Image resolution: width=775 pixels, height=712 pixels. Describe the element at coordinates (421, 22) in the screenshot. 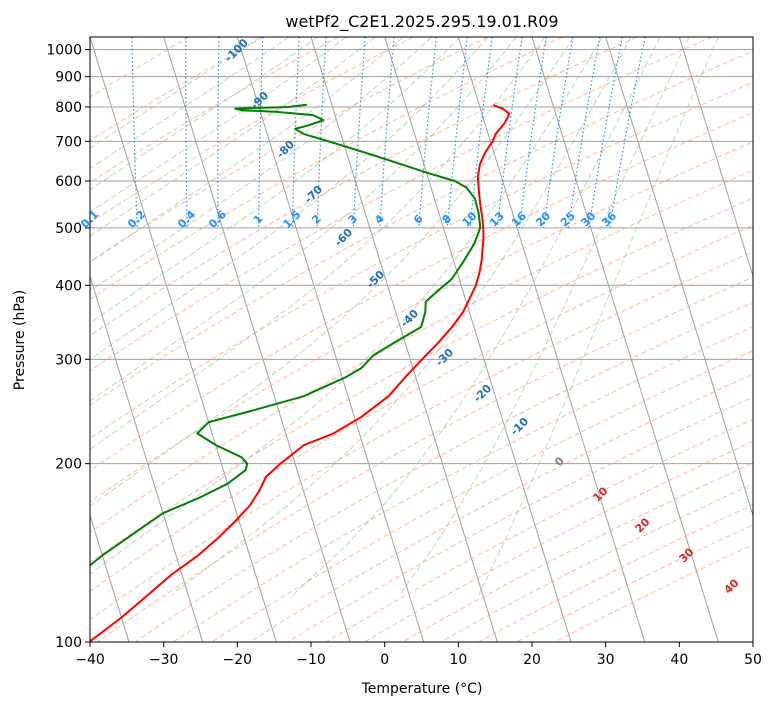

I see `chart-title: wetPf2_C2E1.2025.295.19.01.R09` at that location.